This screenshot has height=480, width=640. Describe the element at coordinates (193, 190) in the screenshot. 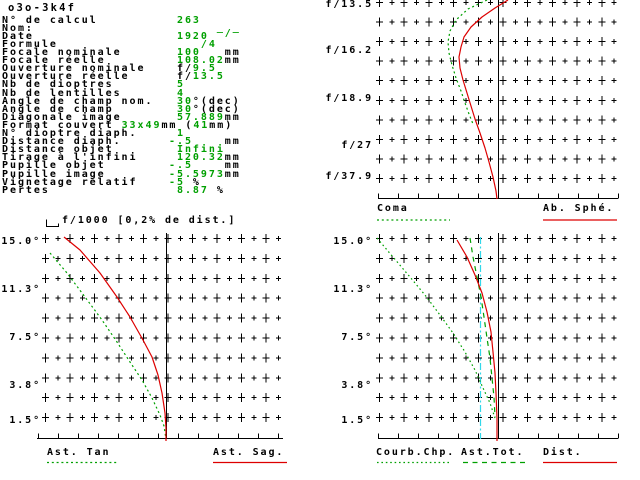

I see `value-segment: 8.87` at that location.